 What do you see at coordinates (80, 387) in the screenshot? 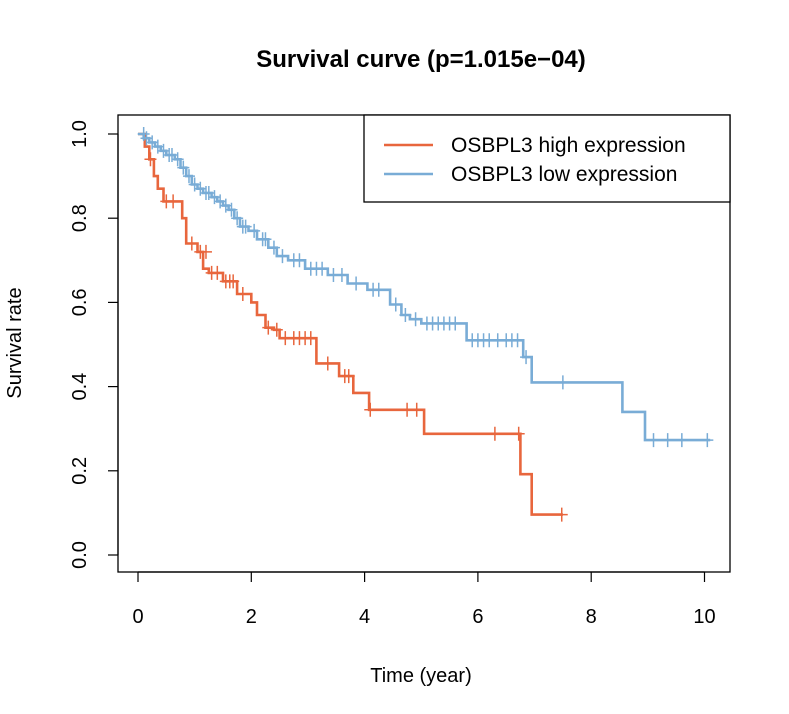
I see `y-tick-label: 0.4` at bounding box center [80, 387].